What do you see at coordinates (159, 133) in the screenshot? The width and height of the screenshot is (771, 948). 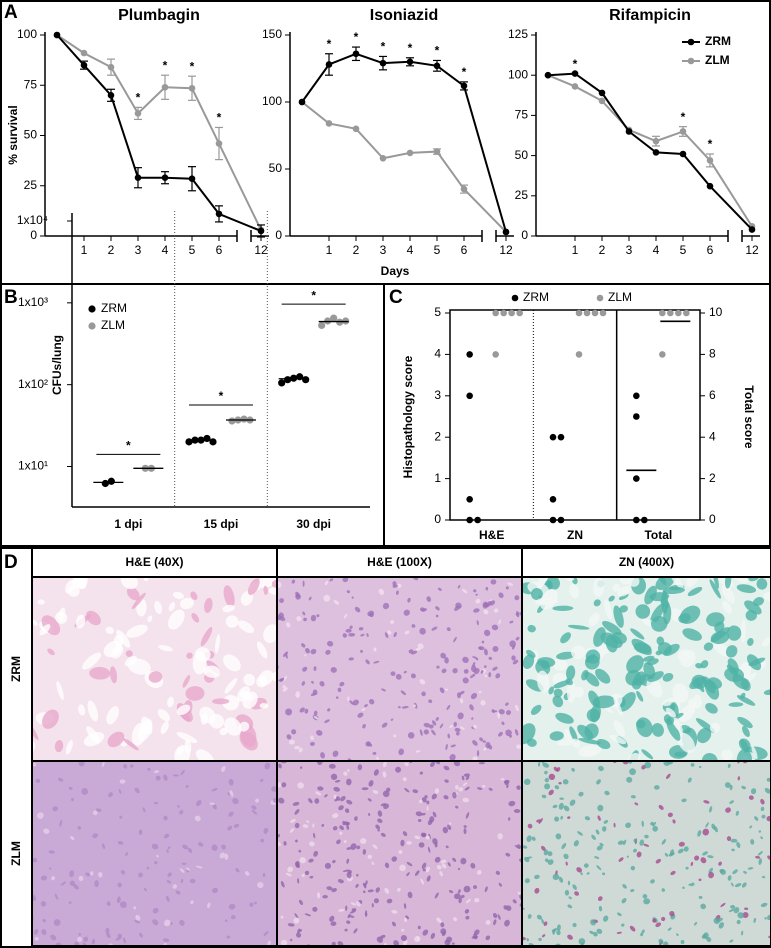 I see `series-line` at bounding box center [159, 133].